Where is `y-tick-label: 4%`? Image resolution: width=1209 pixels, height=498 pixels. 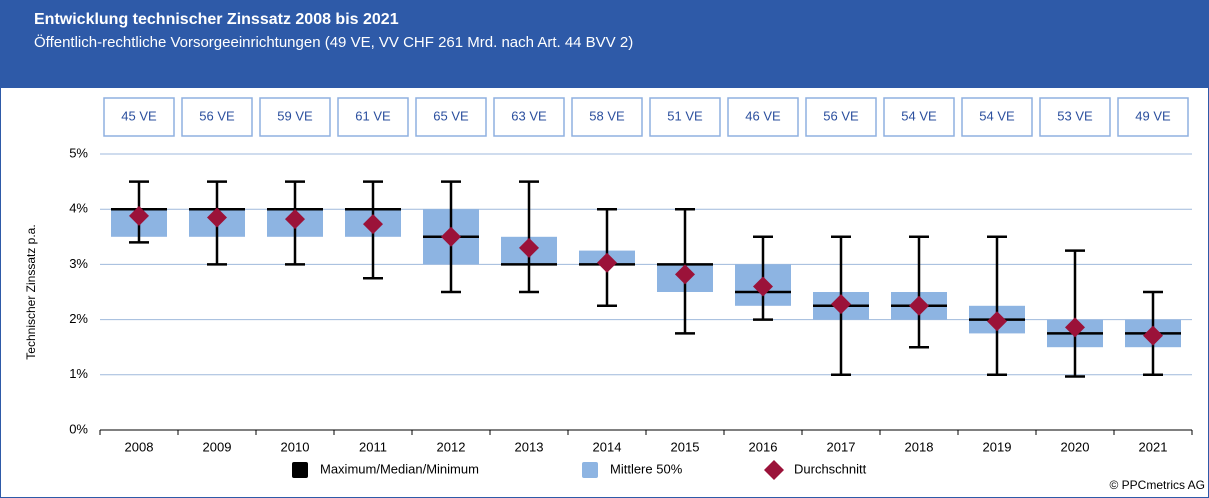 y-tick-label: 4% is located at coordinates (78, 208).